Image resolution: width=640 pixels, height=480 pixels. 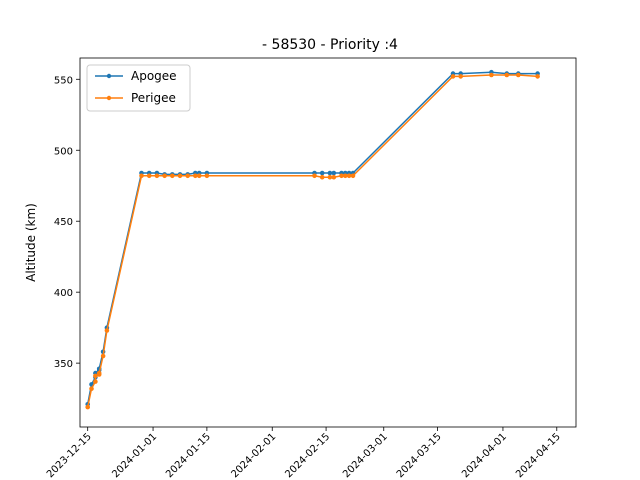 I want to click on y-tick-label: 350, so click(x=63, y=364).